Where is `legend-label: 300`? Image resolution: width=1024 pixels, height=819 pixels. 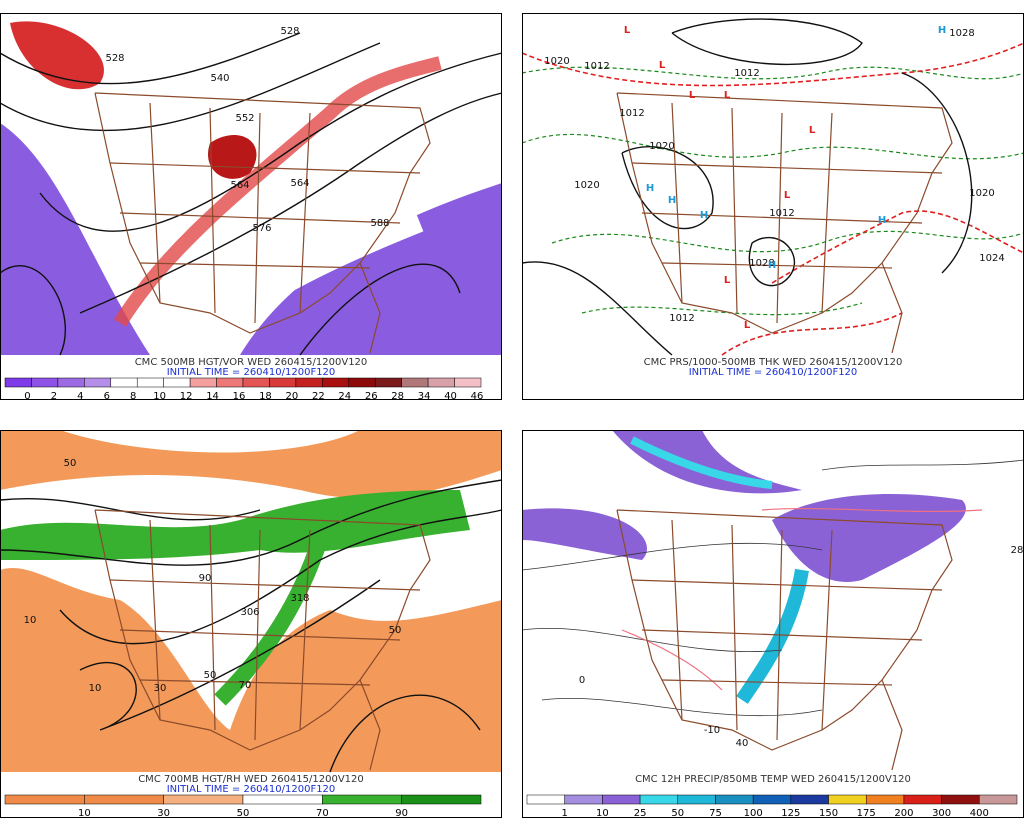
legend-label: 300 is located at coordinates (941, 813).